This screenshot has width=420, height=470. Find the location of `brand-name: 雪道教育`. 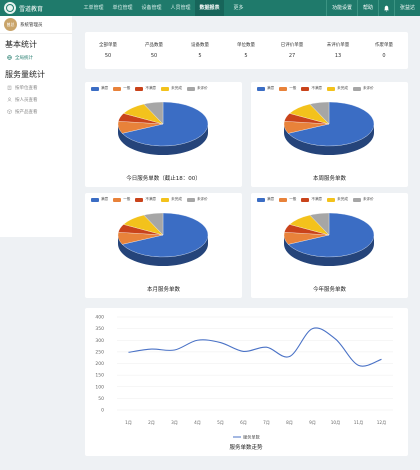

brand-name: 雪道教育 is located at coordinates (31, 9).